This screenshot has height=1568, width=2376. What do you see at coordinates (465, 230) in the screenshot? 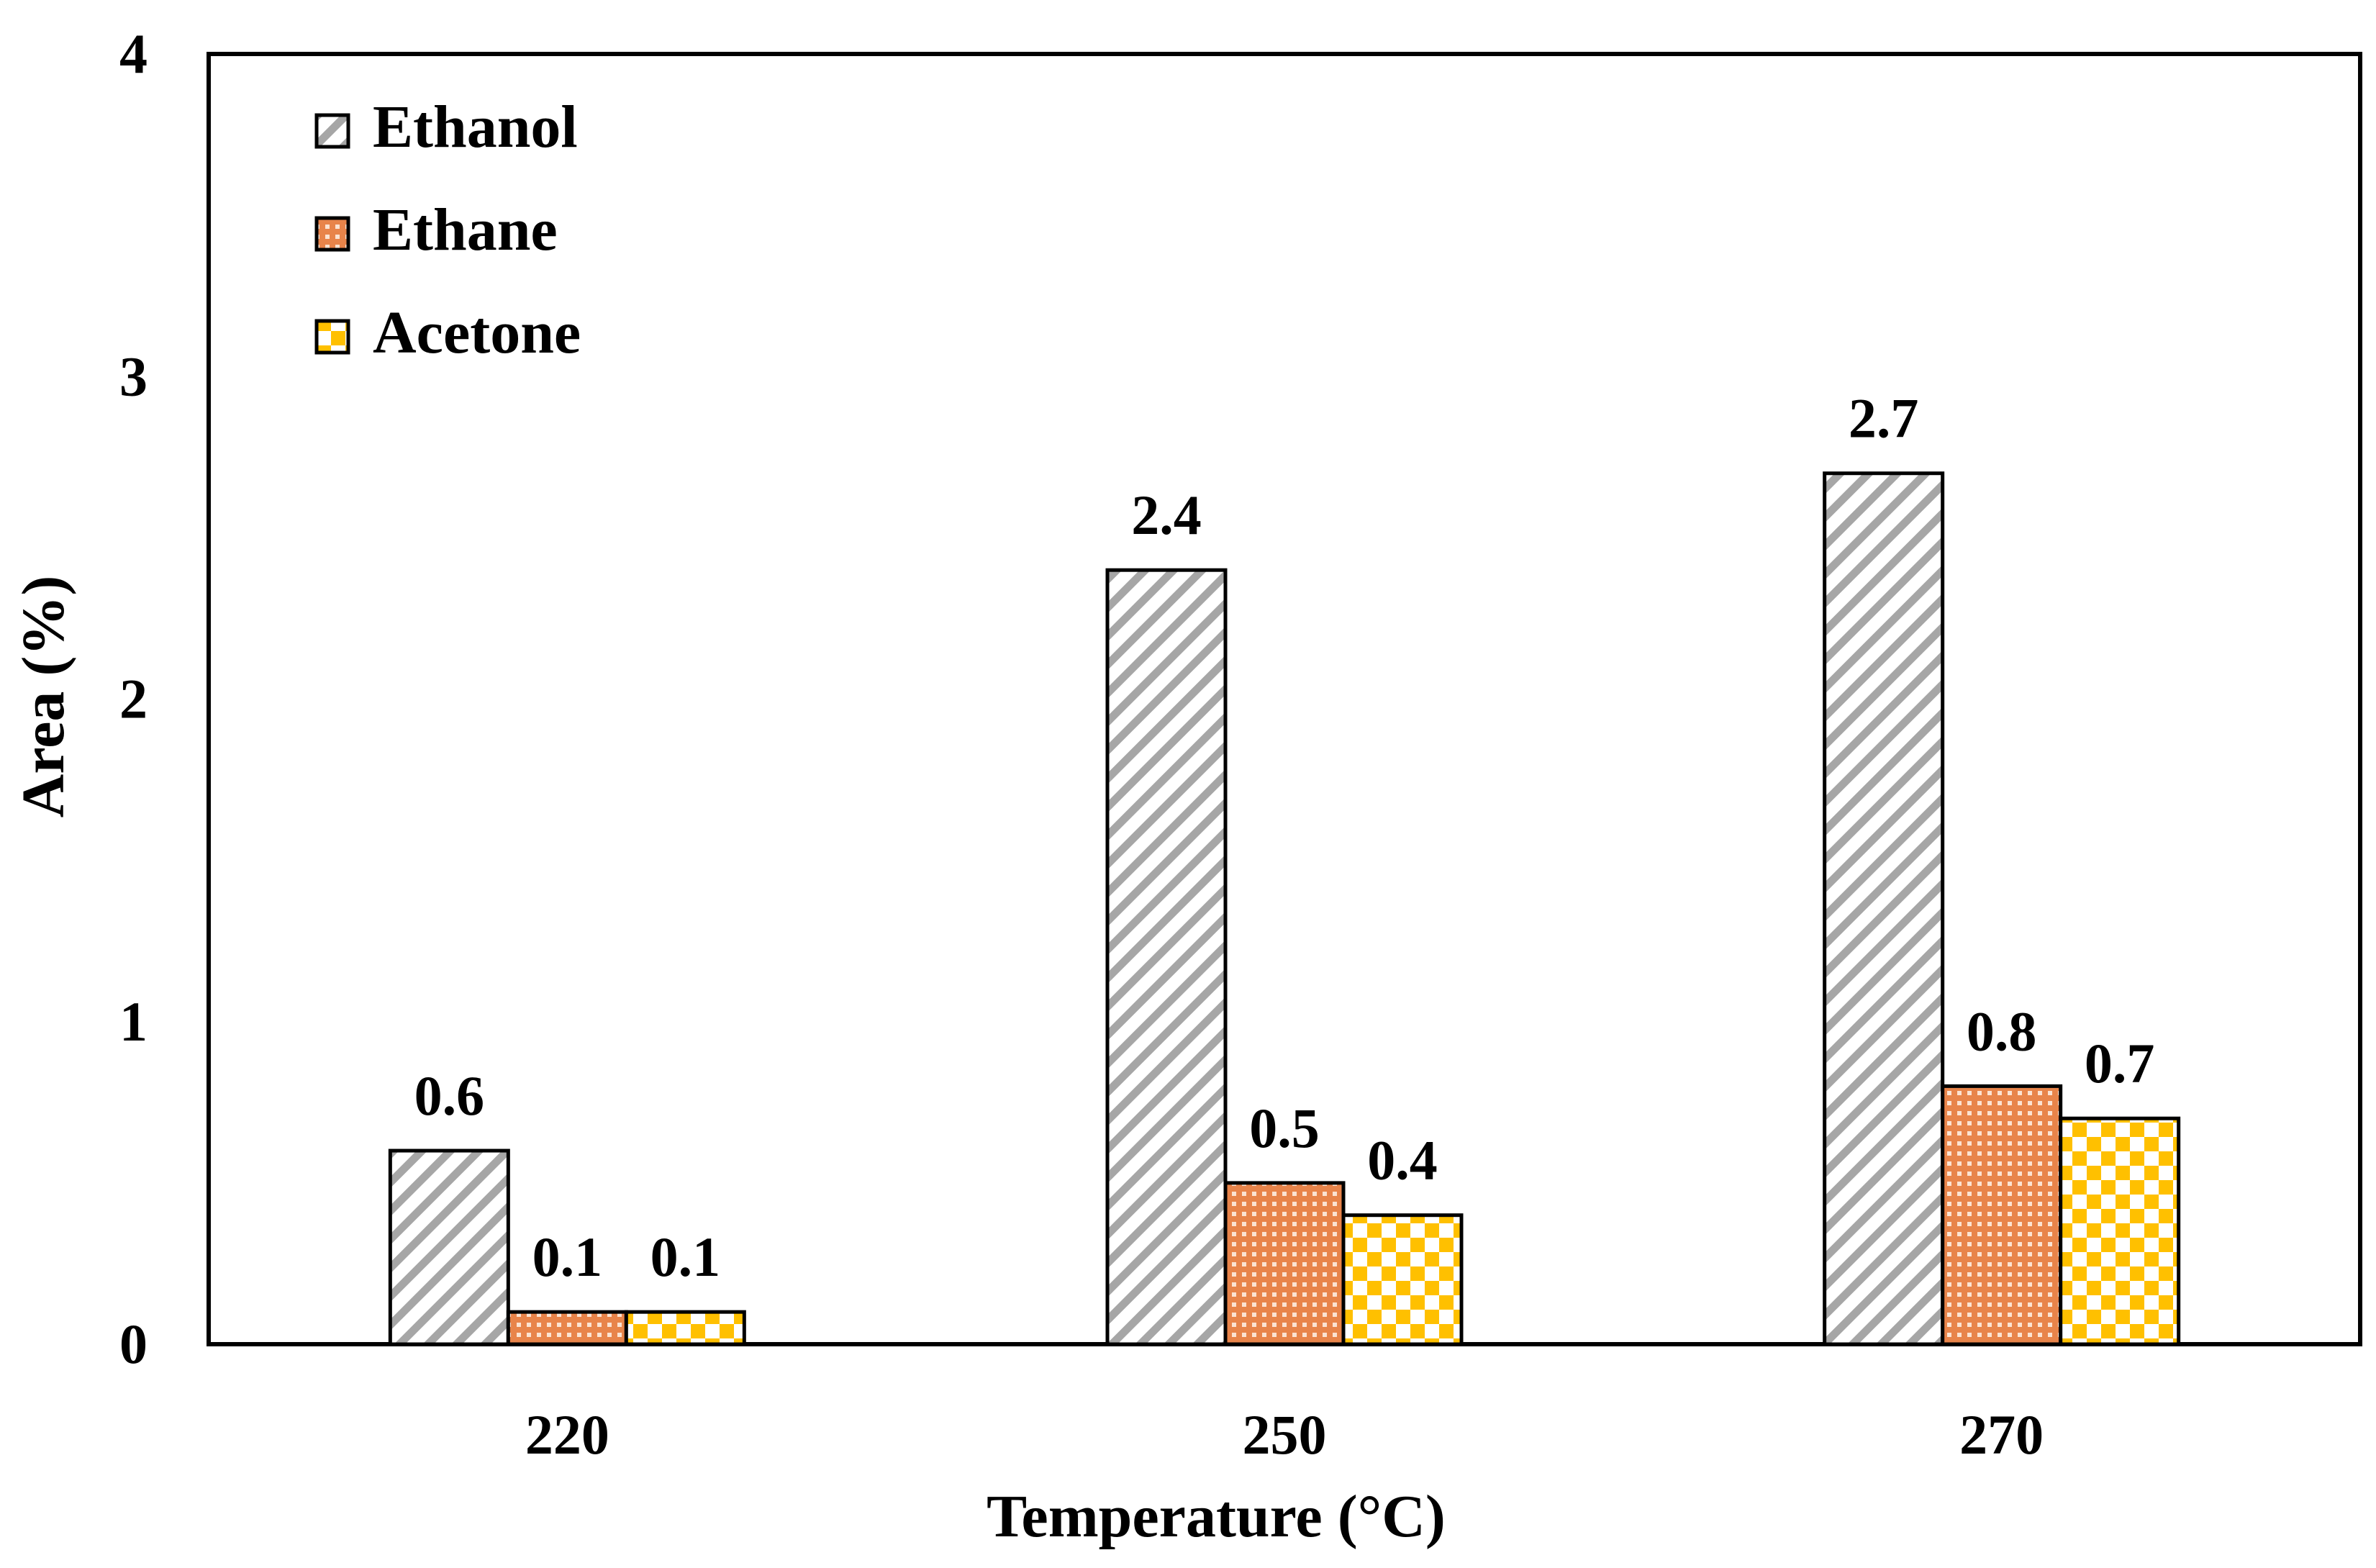
I see `legend-label-ethane: Ethane` at bounding box center [465, 230].